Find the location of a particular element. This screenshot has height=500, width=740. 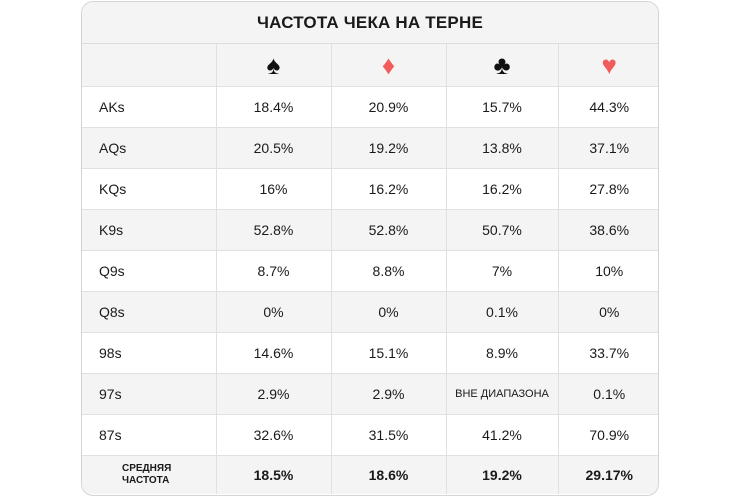

spade-icon: ♠ is located at coordinates (273, 65).